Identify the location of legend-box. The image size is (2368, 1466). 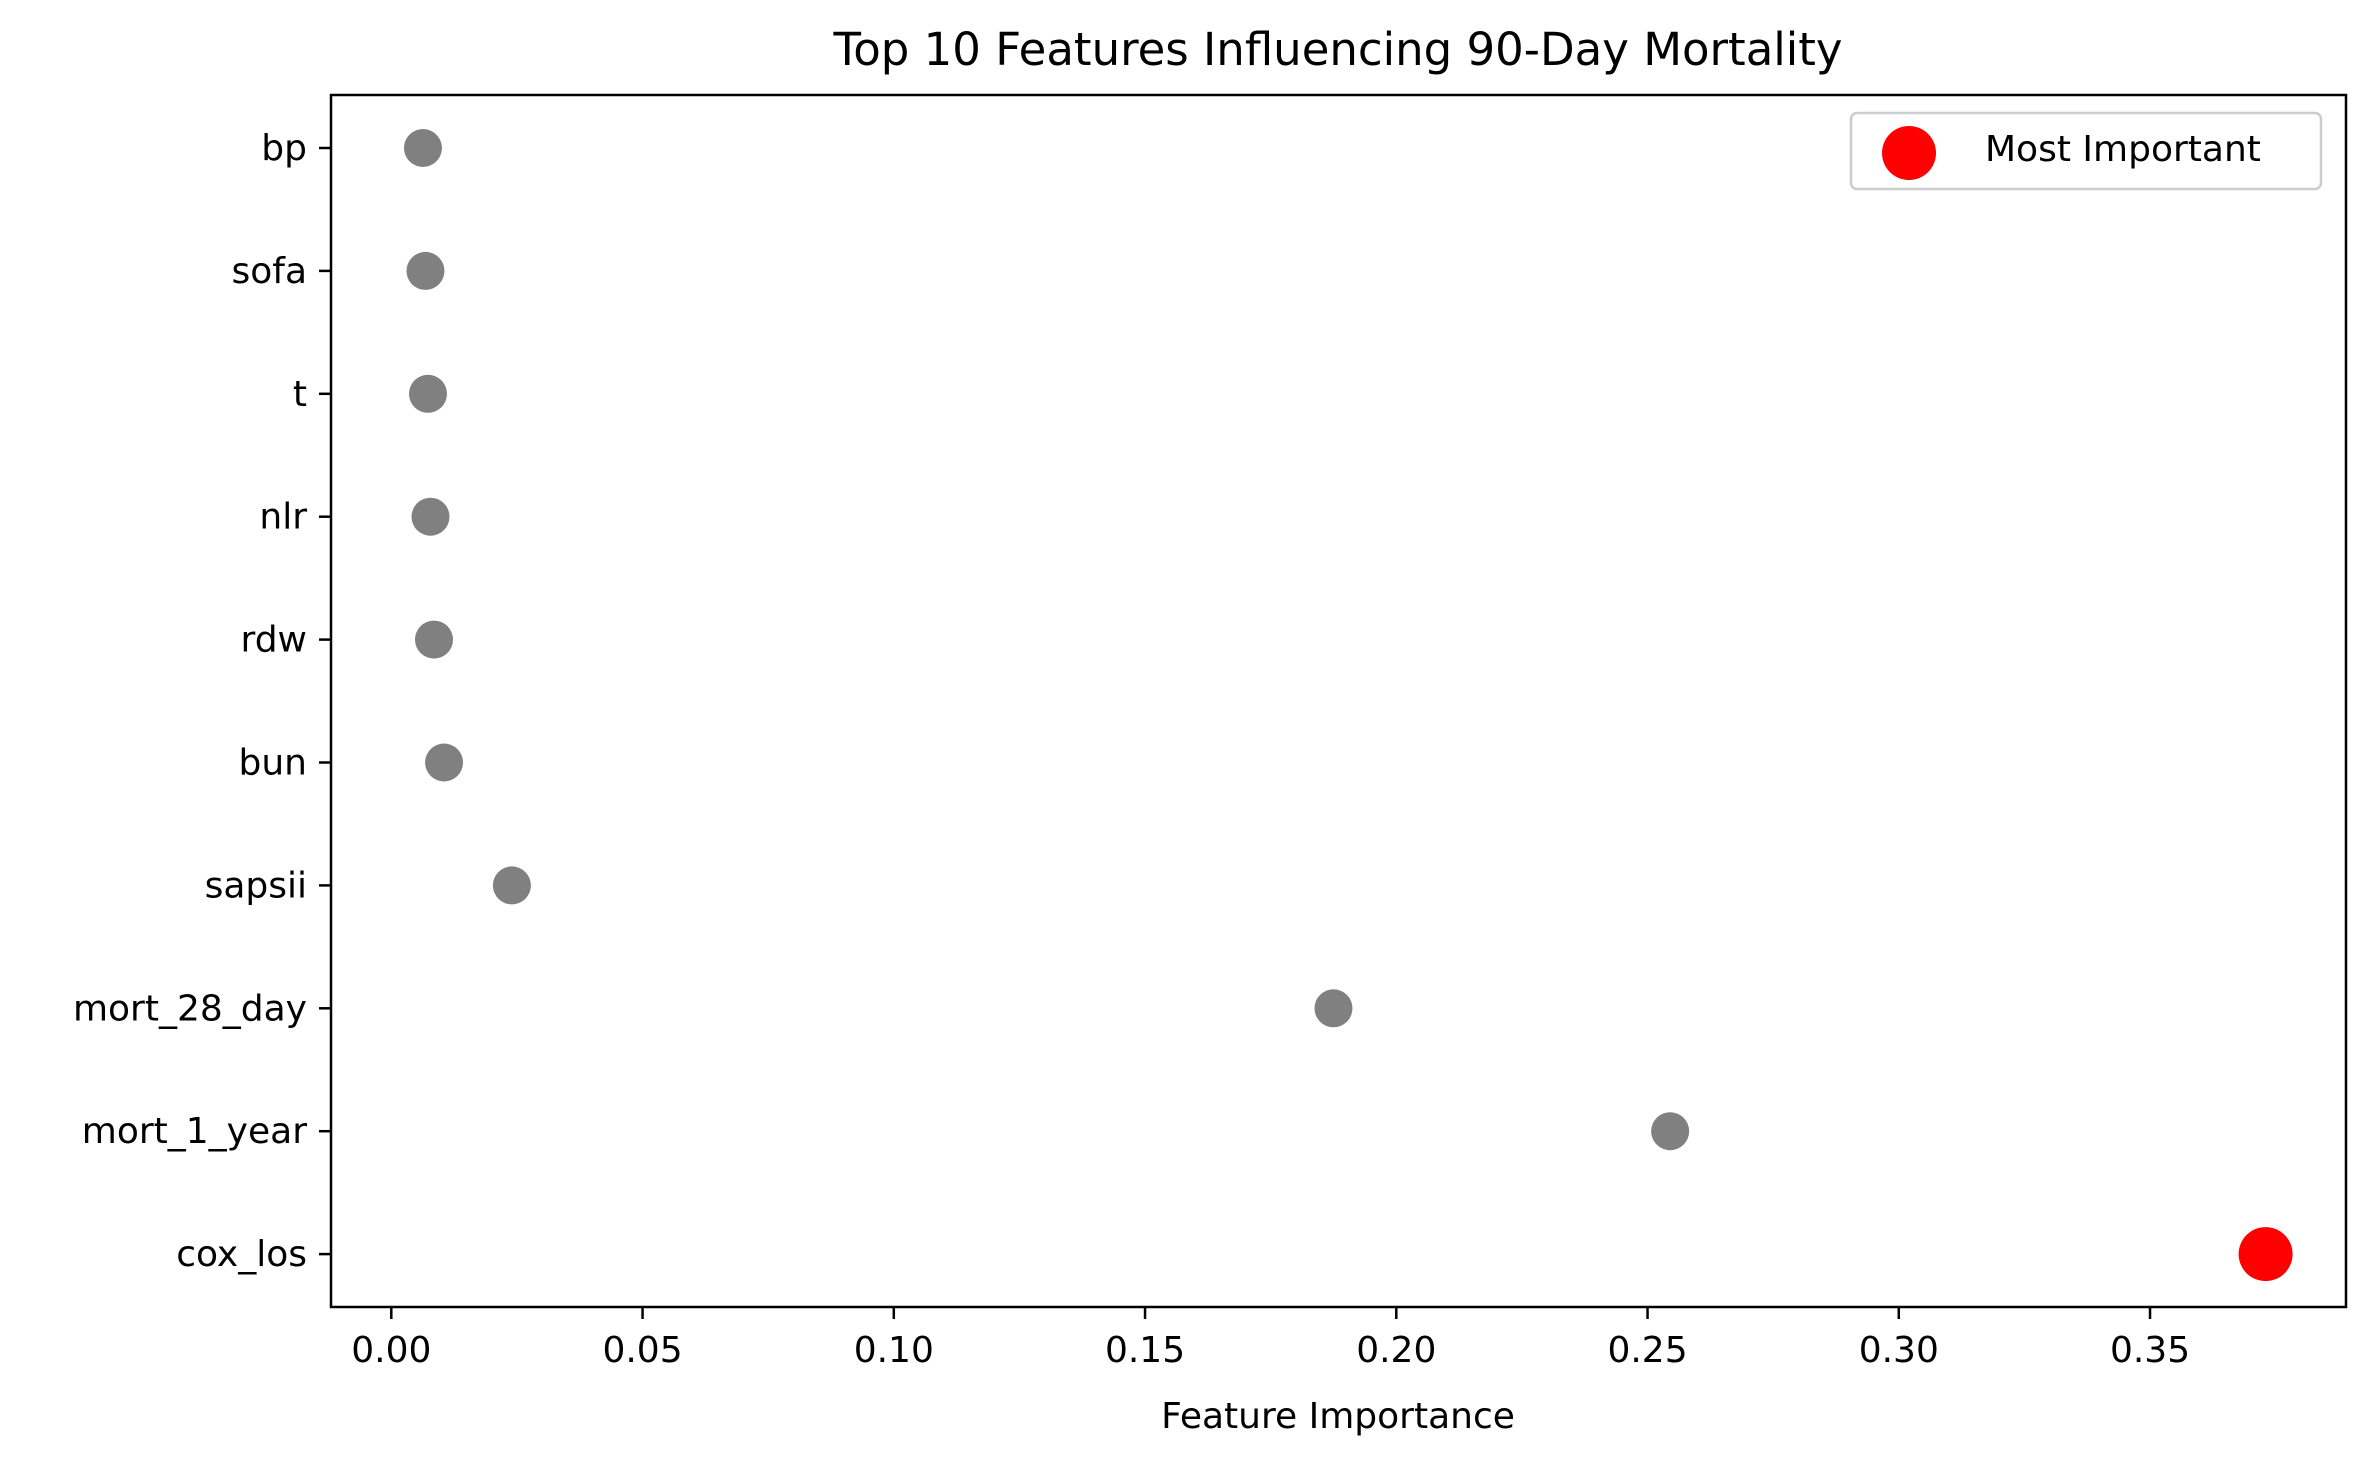
(2086, 151).